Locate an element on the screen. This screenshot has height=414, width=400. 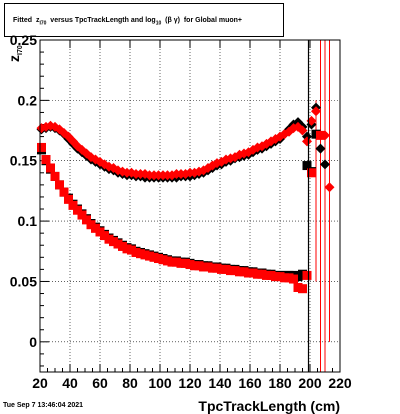
y-tick-label: 0 is located at coordinates (33, 342).